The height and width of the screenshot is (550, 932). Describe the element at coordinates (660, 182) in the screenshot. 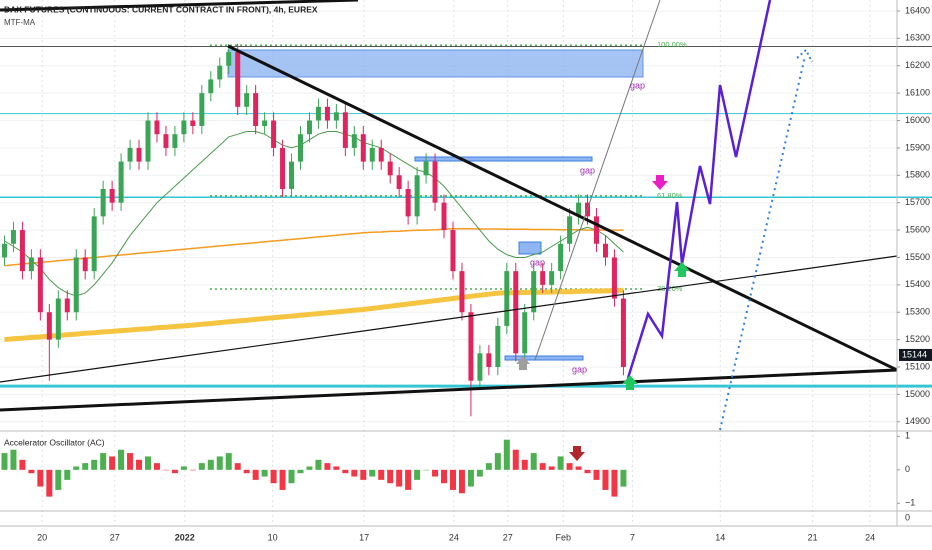

I see `down-arrow` at that location.